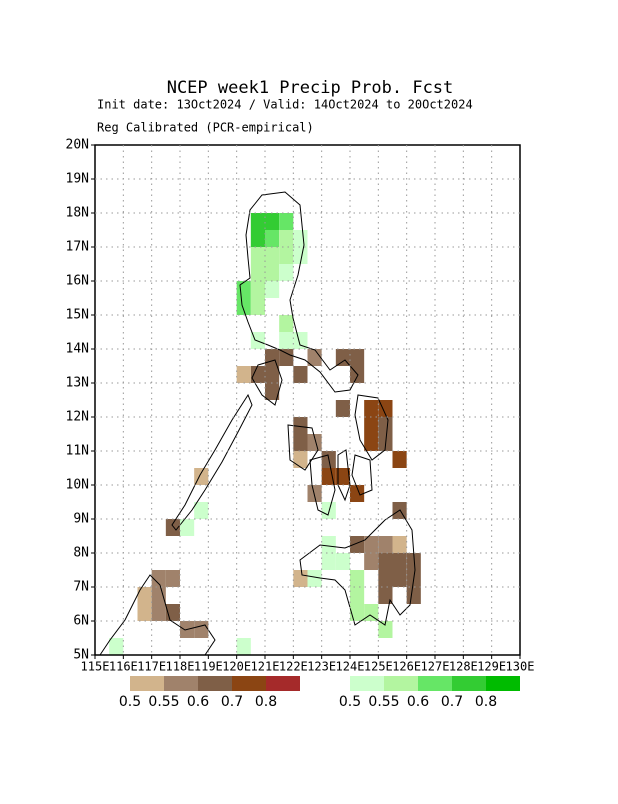 The height and width of the screenshot is (804, 618). Describe the element at coordinates (418, 702) in the screenshot. I see `colorbar-label: 0.6` at that location.